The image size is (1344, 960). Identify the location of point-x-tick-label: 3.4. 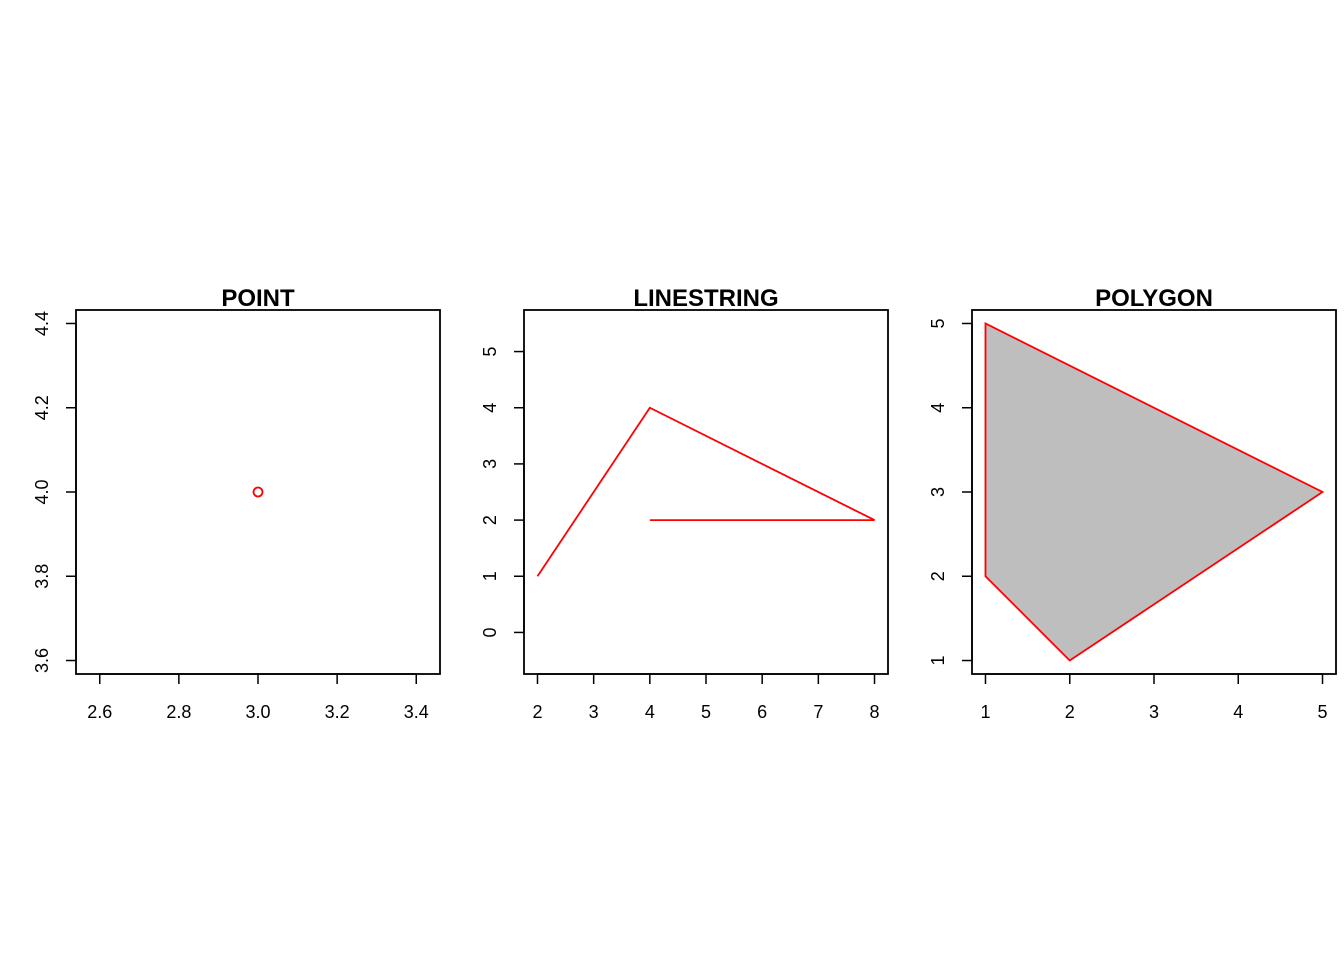
(416, 712).